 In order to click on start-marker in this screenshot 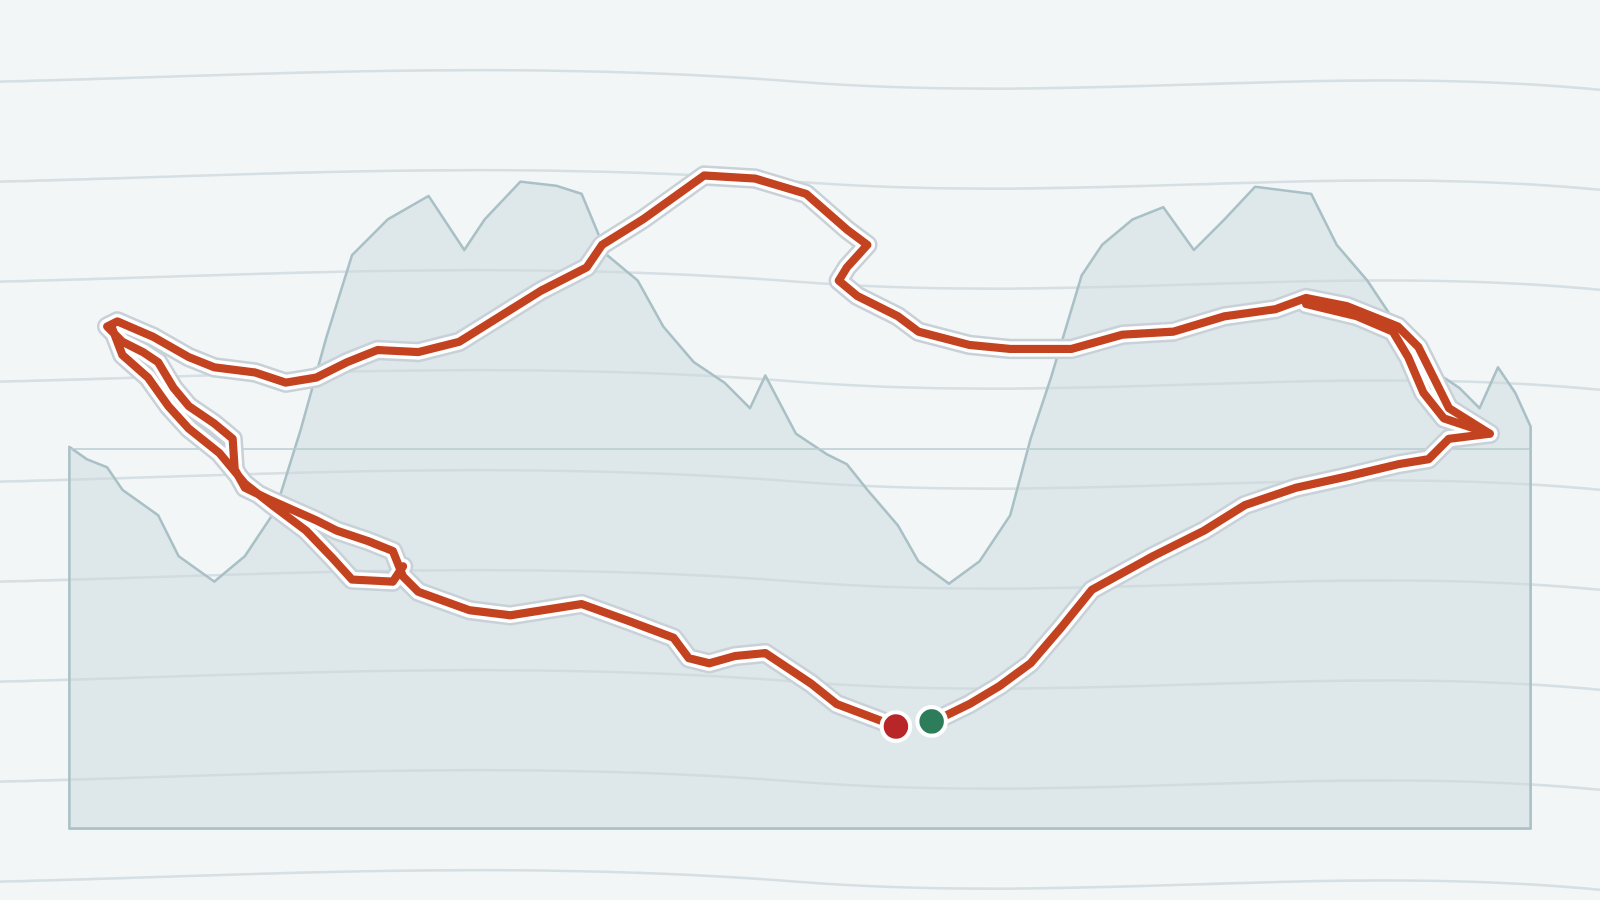, I will do `click(931, 721)`.